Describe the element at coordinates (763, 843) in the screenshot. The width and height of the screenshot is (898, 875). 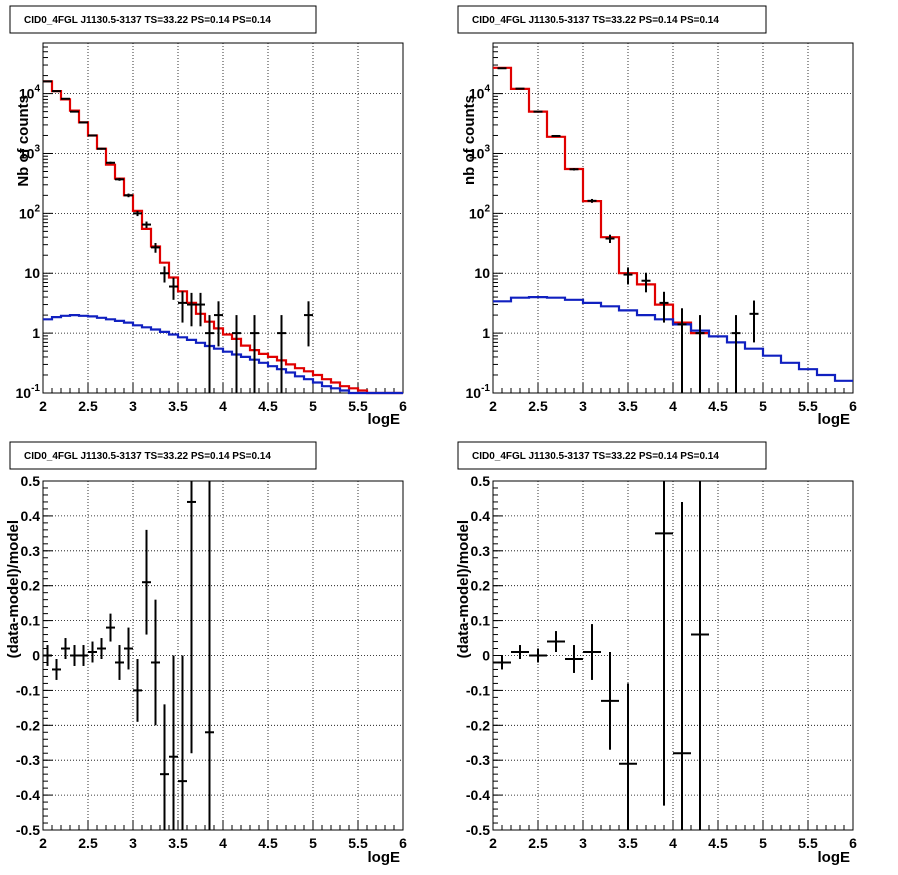
I see `x-tick-label: 5` at that location.